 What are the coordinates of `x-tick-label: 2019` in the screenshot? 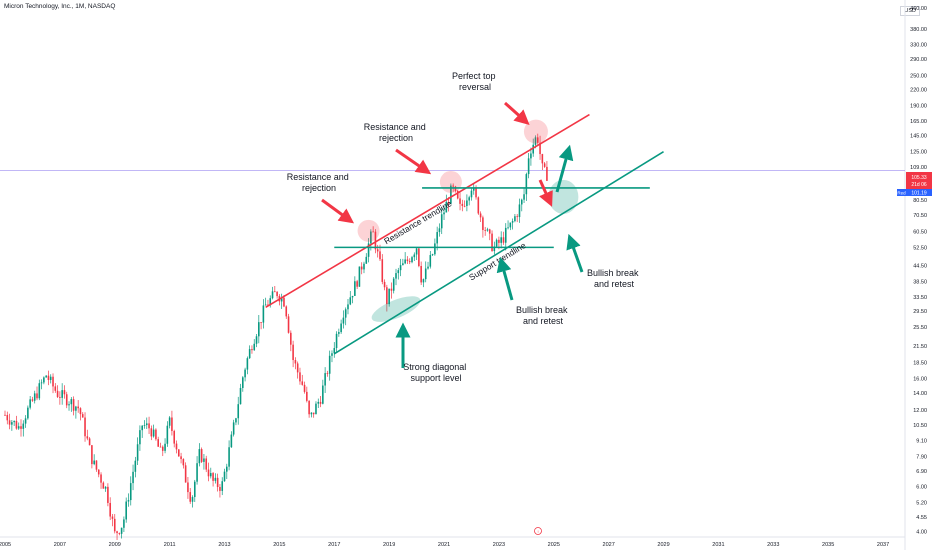 It's located at (389, 545).